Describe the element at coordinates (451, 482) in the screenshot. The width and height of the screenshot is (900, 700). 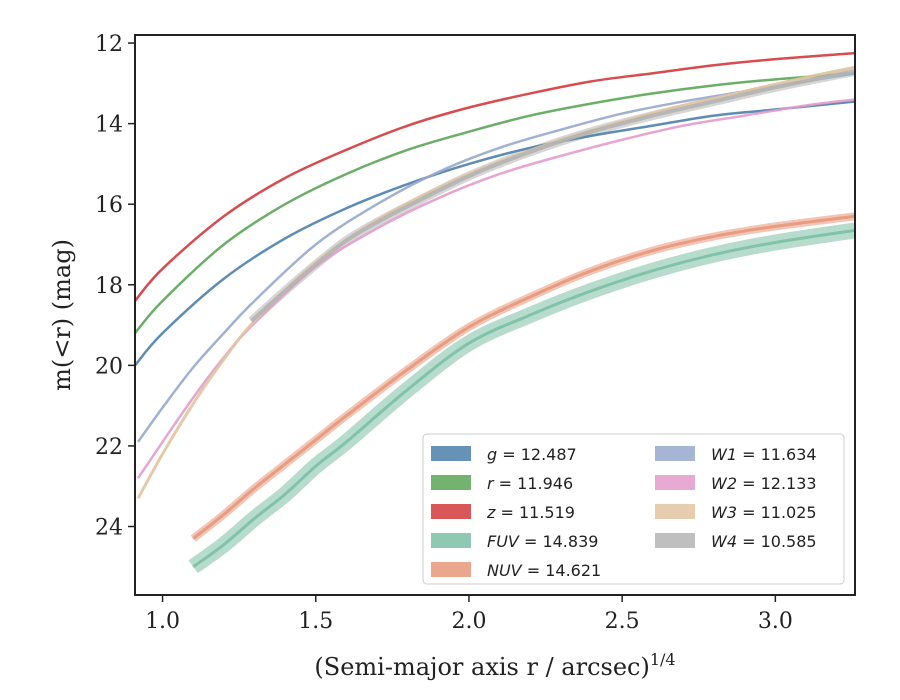
I see `legend-swatch-r` at that location.